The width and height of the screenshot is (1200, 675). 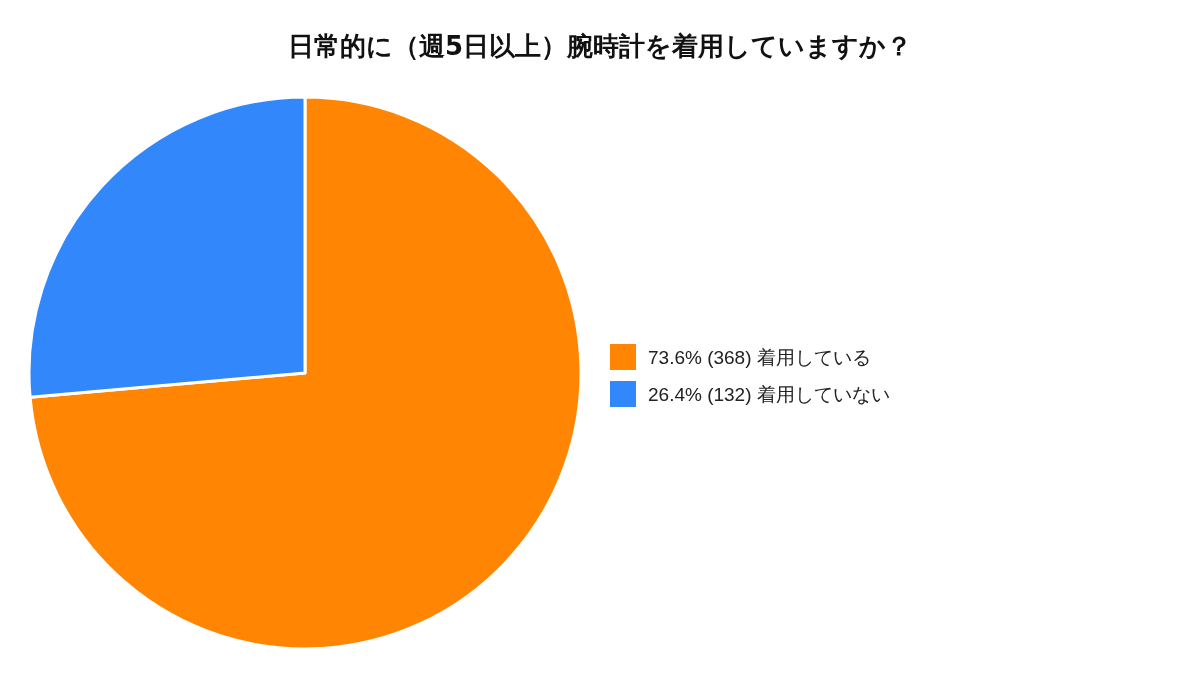 What do you see at coordinates (759, 357) in the screenshot?
I see `legend-label: 73.6% (368) 着用している` at bounding box center [759, 357].